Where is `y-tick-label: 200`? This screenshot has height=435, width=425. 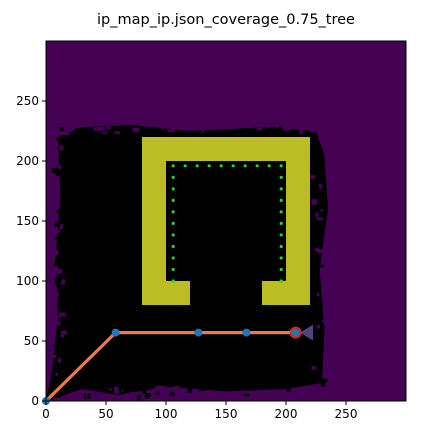 y-tick-label: 200 is located at coordinates (27, 161).